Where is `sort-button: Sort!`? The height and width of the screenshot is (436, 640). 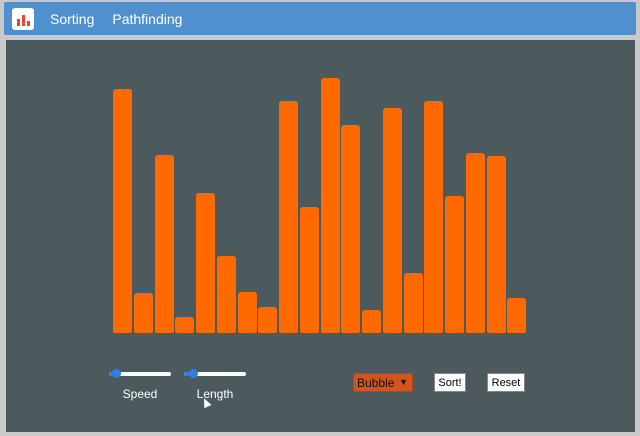
sort-button: Sort! is located at coordinates (450, 382).